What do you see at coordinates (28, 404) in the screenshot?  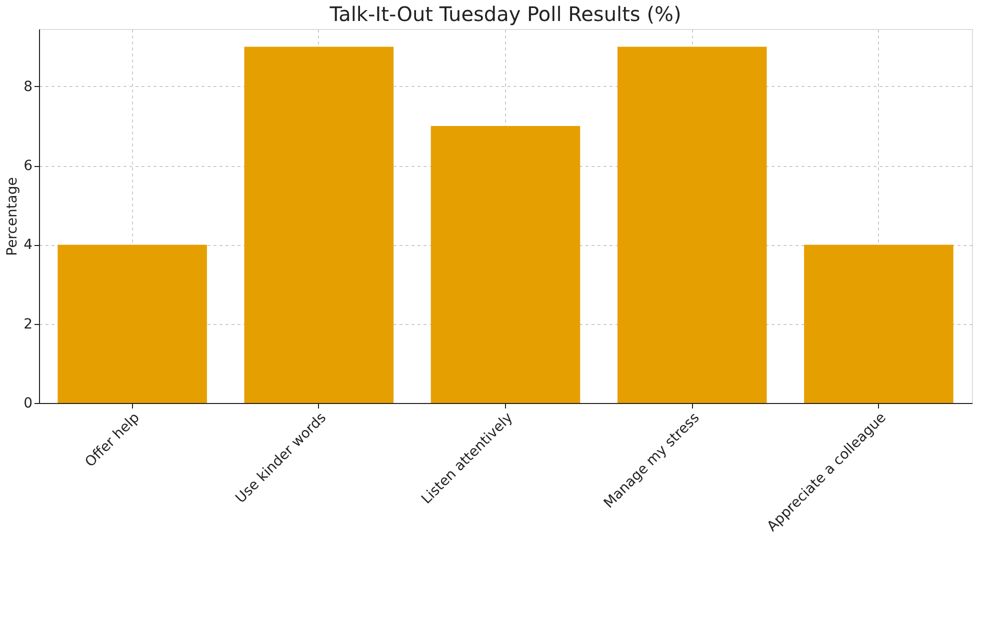 I see `y-tick-label: 0` at bounding box center [28, 404].